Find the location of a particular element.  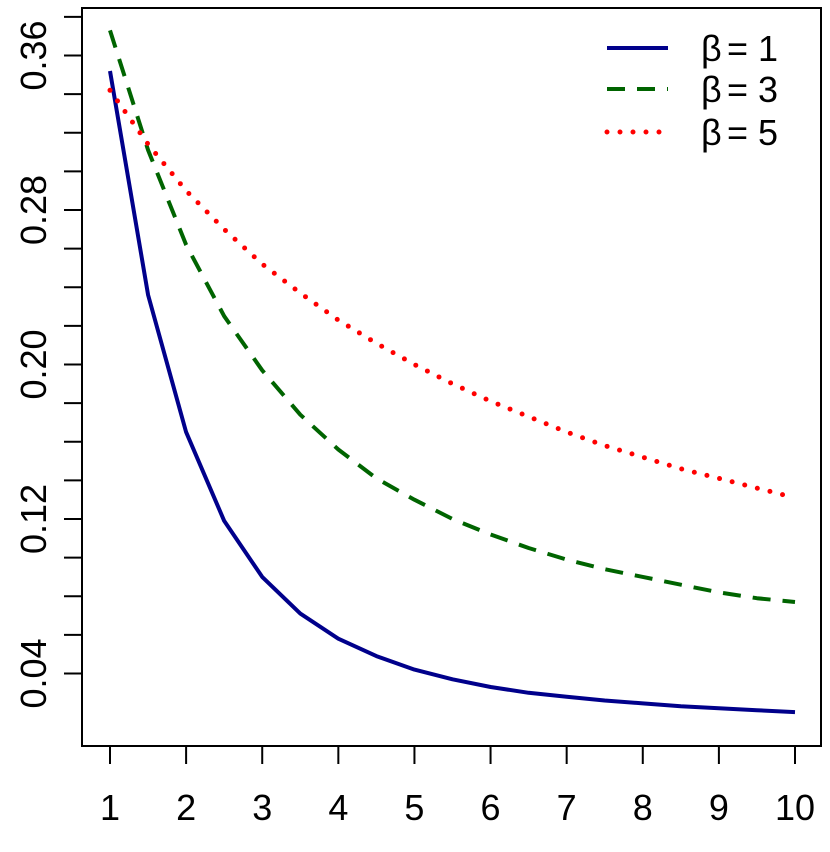

y-tick-label: 0.20 is located at coordinates (33, 364).